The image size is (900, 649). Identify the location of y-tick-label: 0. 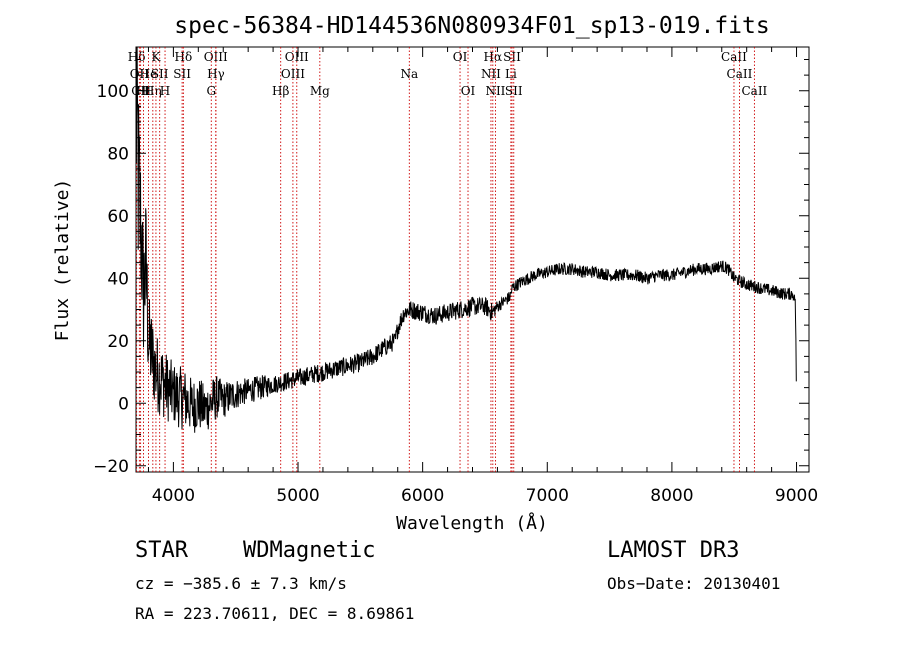
(123, 404).